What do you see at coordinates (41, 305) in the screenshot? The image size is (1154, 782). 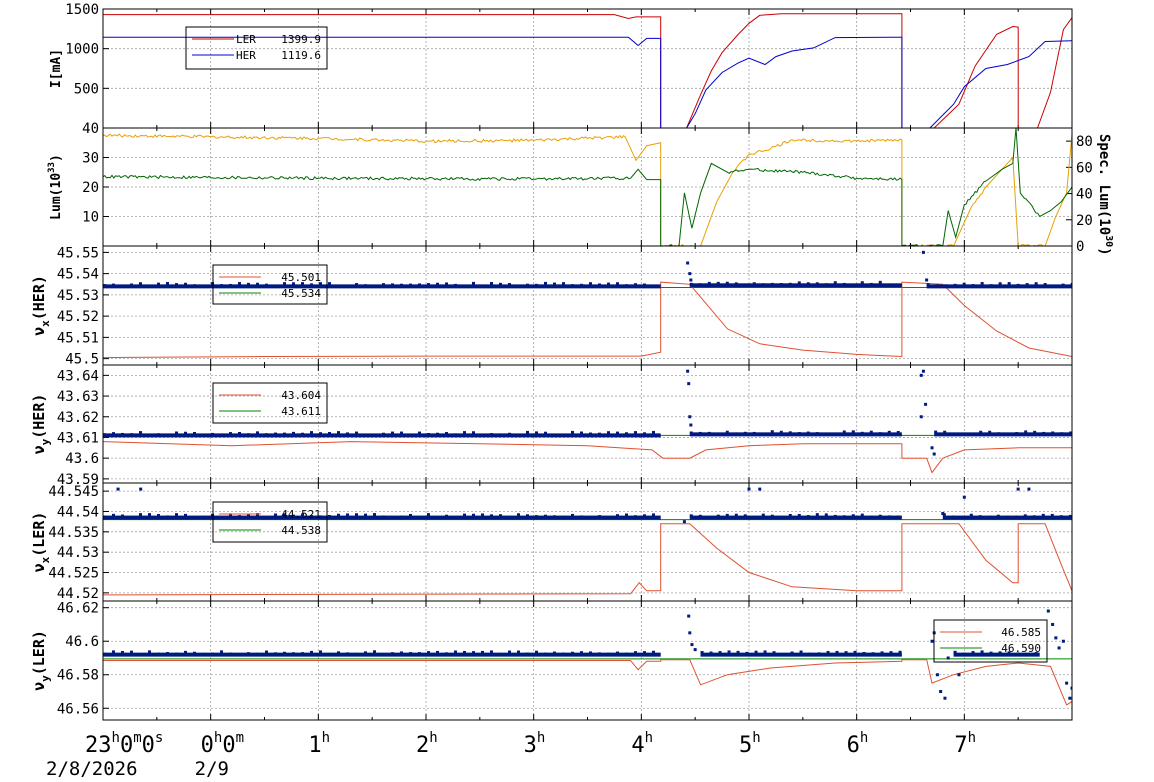 I see `y-axis-label: νx(HER)` at bounding box center [41, 305].